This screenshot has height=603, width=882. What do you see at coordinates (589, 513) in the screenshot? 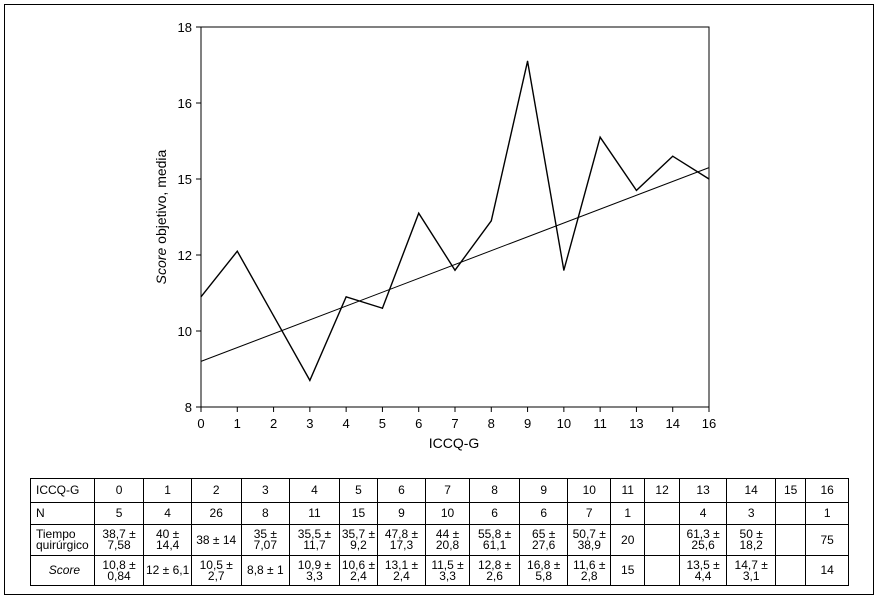
I see `table-cell: 7` at bounding box center [589, 513].